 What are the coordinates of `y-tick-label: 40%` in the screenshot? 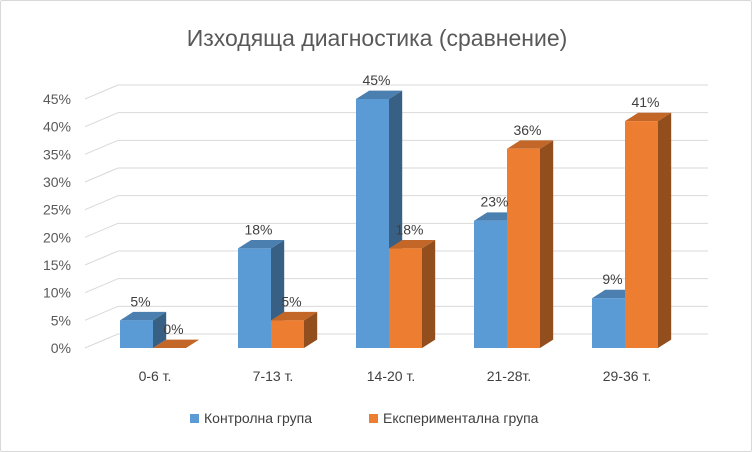 It's located at (57, 127).